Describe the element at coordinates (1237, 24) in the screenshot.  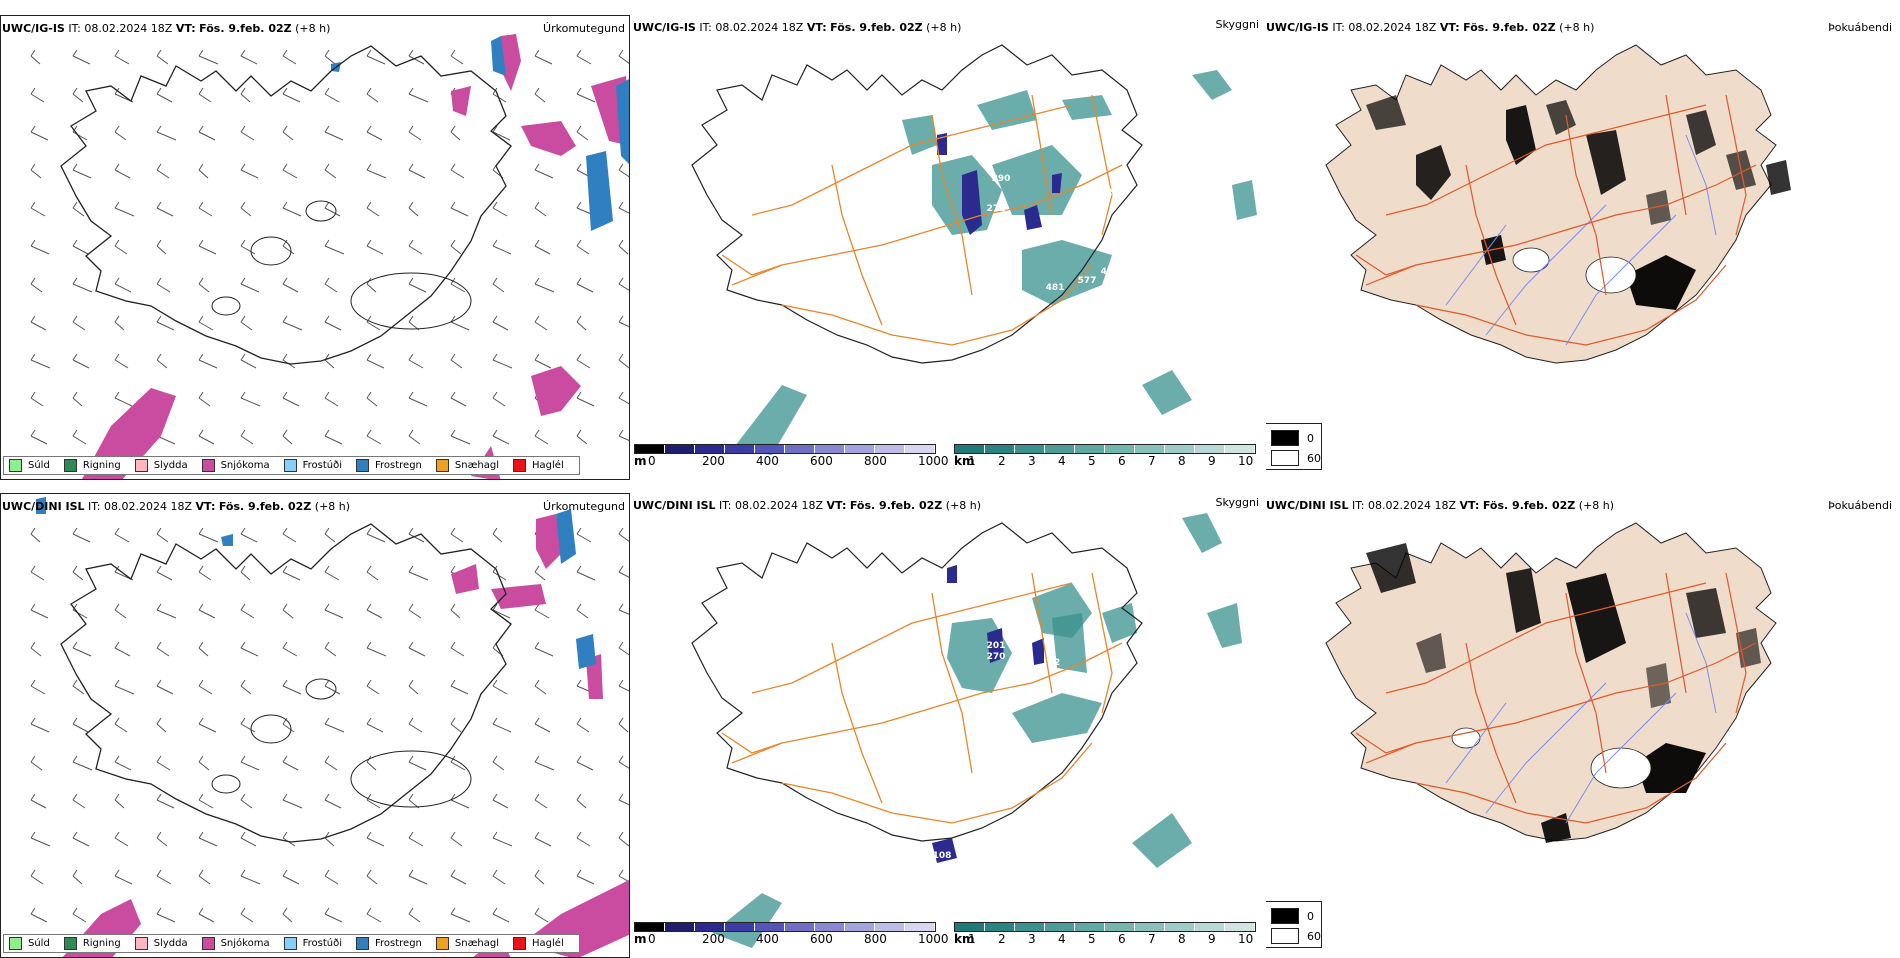
I see `panel-title: Skyggni` at that location.